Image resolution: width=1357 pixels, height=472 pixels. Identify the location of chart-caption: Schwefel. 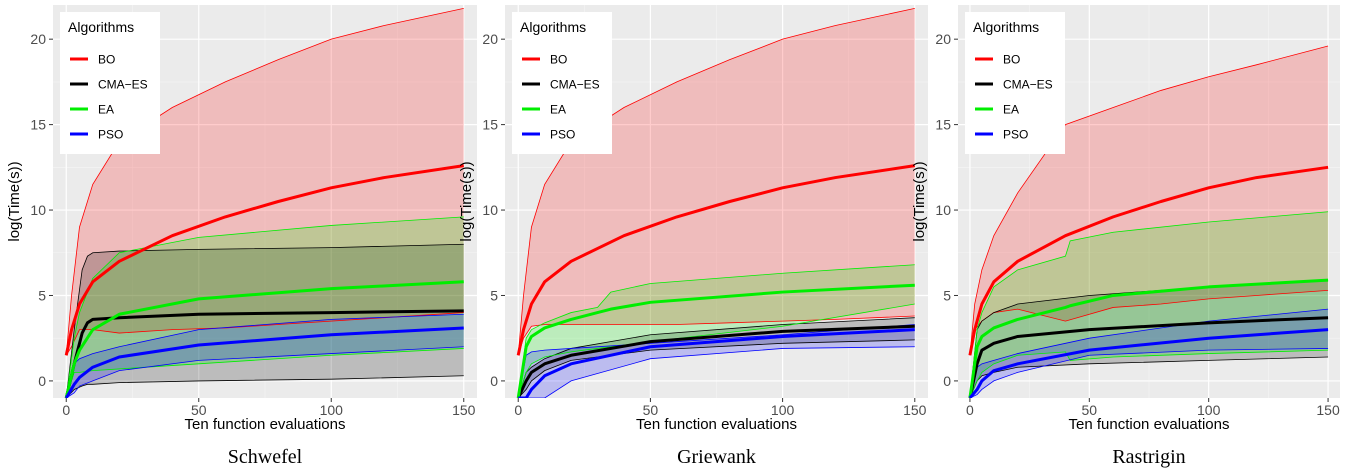
(265, 457).